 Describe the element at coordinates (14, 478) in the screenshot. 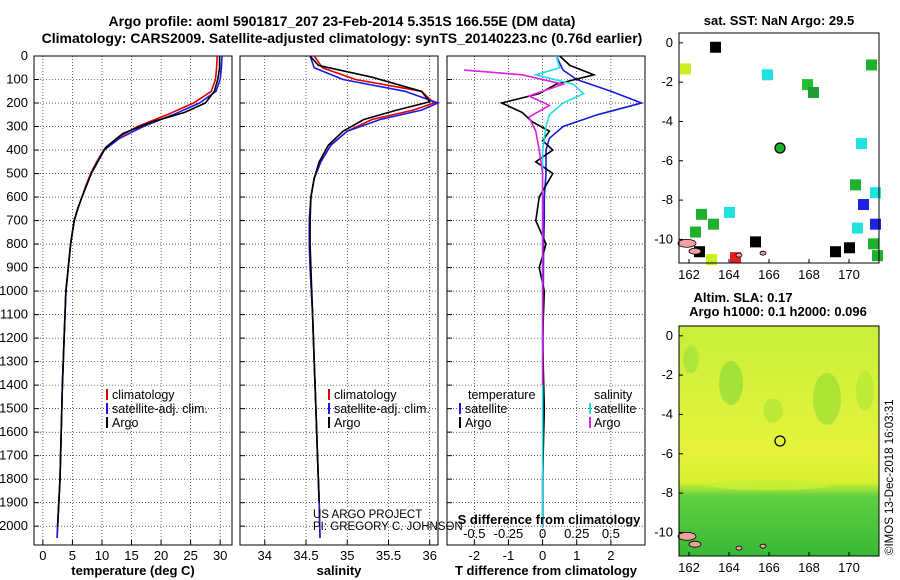

I see `depth-tick-label: 1800` at that location.